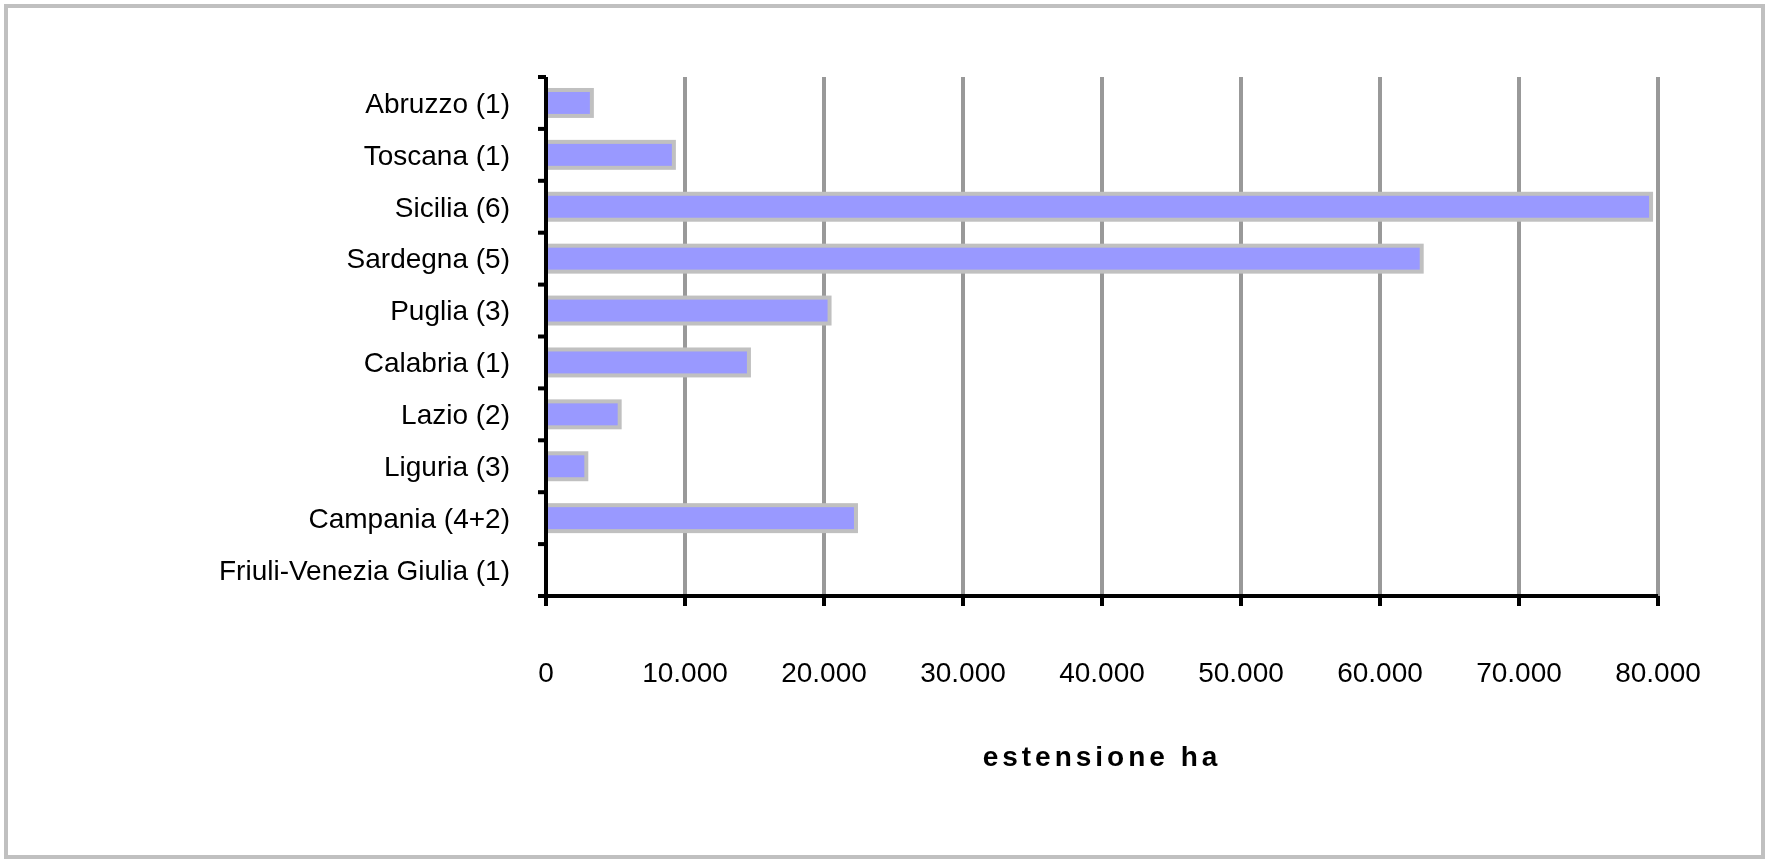 The image size is (1769, 863). What do you see at coordinates (1241, 672) in the screenshot?
I see `x-tick-label: 50.000` at bounding box center [1241, 672].